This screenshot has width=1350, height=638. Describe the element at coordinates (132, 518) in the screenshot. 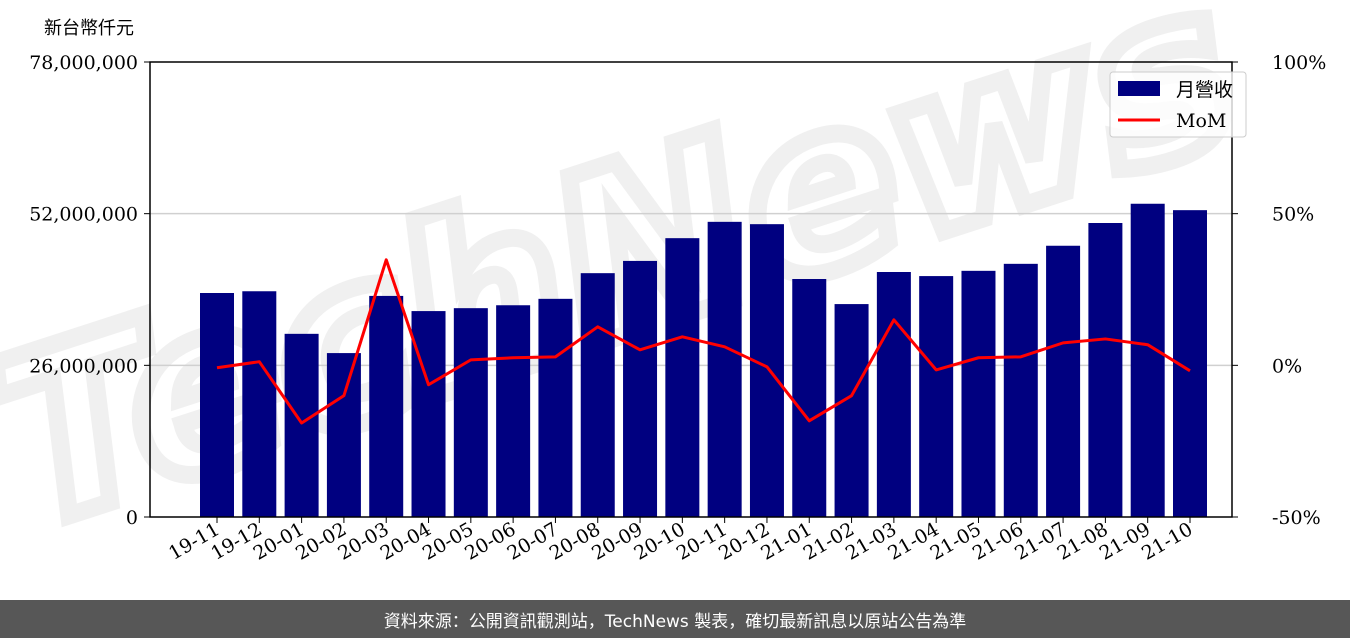

I see `y-tick-label: 0` at that location.